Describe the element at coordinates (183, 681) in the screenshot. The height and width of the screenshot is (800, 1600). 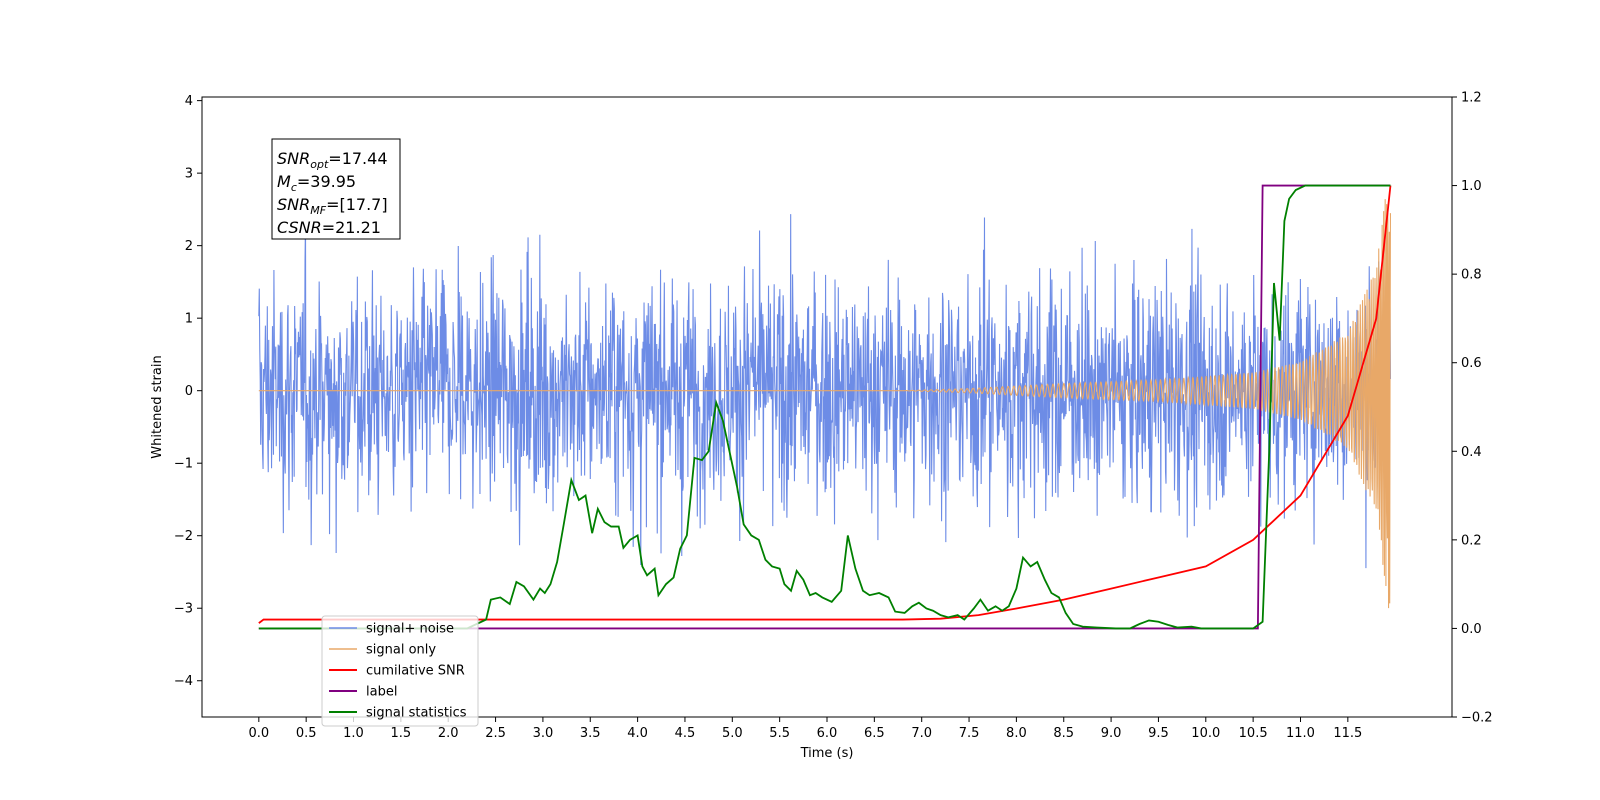
I see `y-tick-label: −4` at that location.